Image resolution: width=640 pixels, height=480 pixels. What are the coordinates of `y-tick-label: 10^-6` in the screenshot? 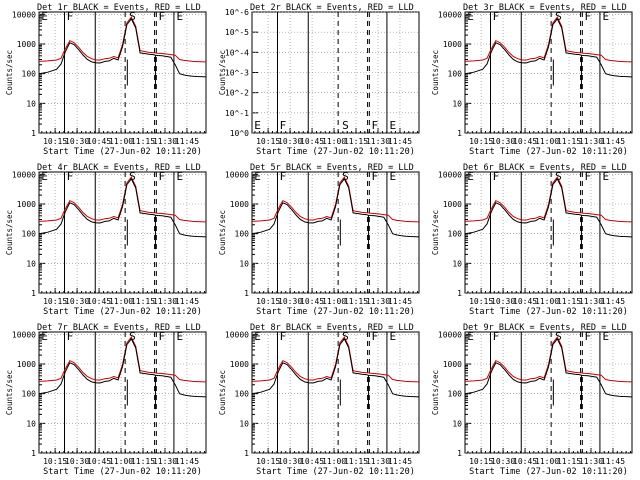 It's located at (237, 12).